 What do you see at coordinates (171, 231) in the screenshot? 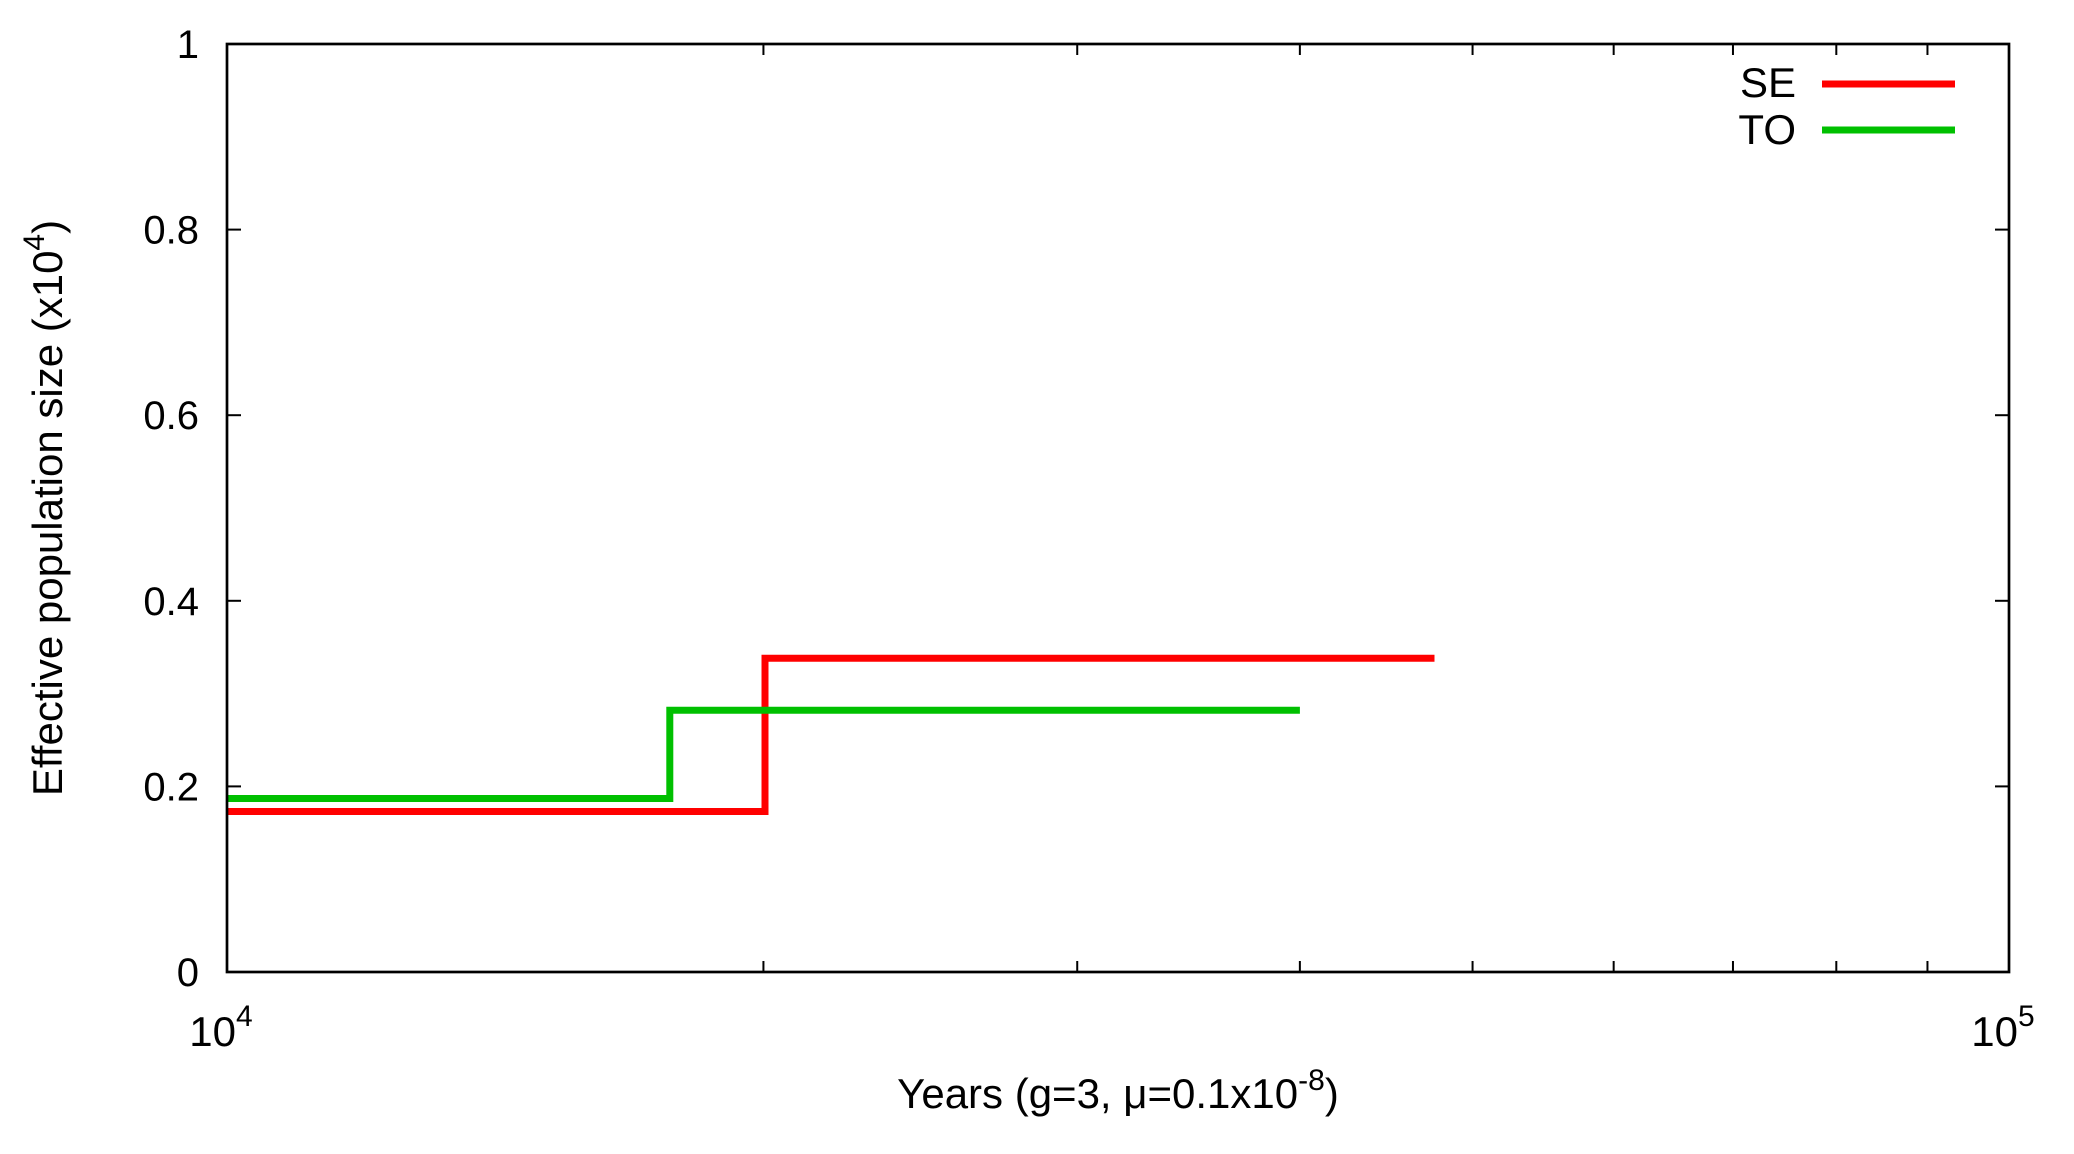
I see `y-tick-label: 0.8` at bounding box center [171, 231].